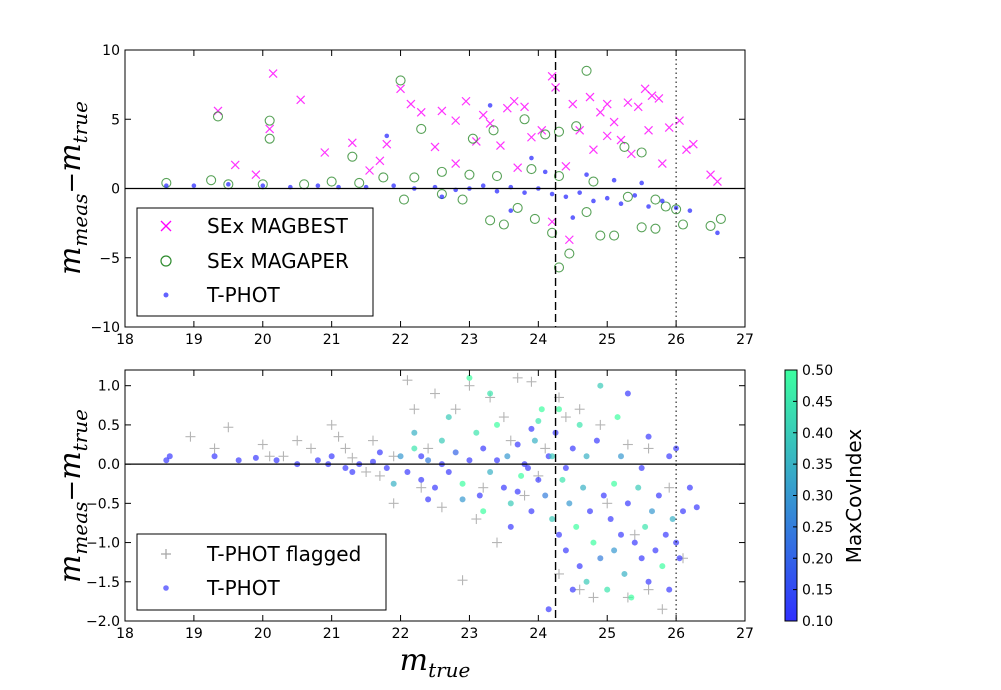  What do you see at coordinates (166, 226) in the screenshot?
I see `legend-marker-x-icon` at bounding box center [166, 226].